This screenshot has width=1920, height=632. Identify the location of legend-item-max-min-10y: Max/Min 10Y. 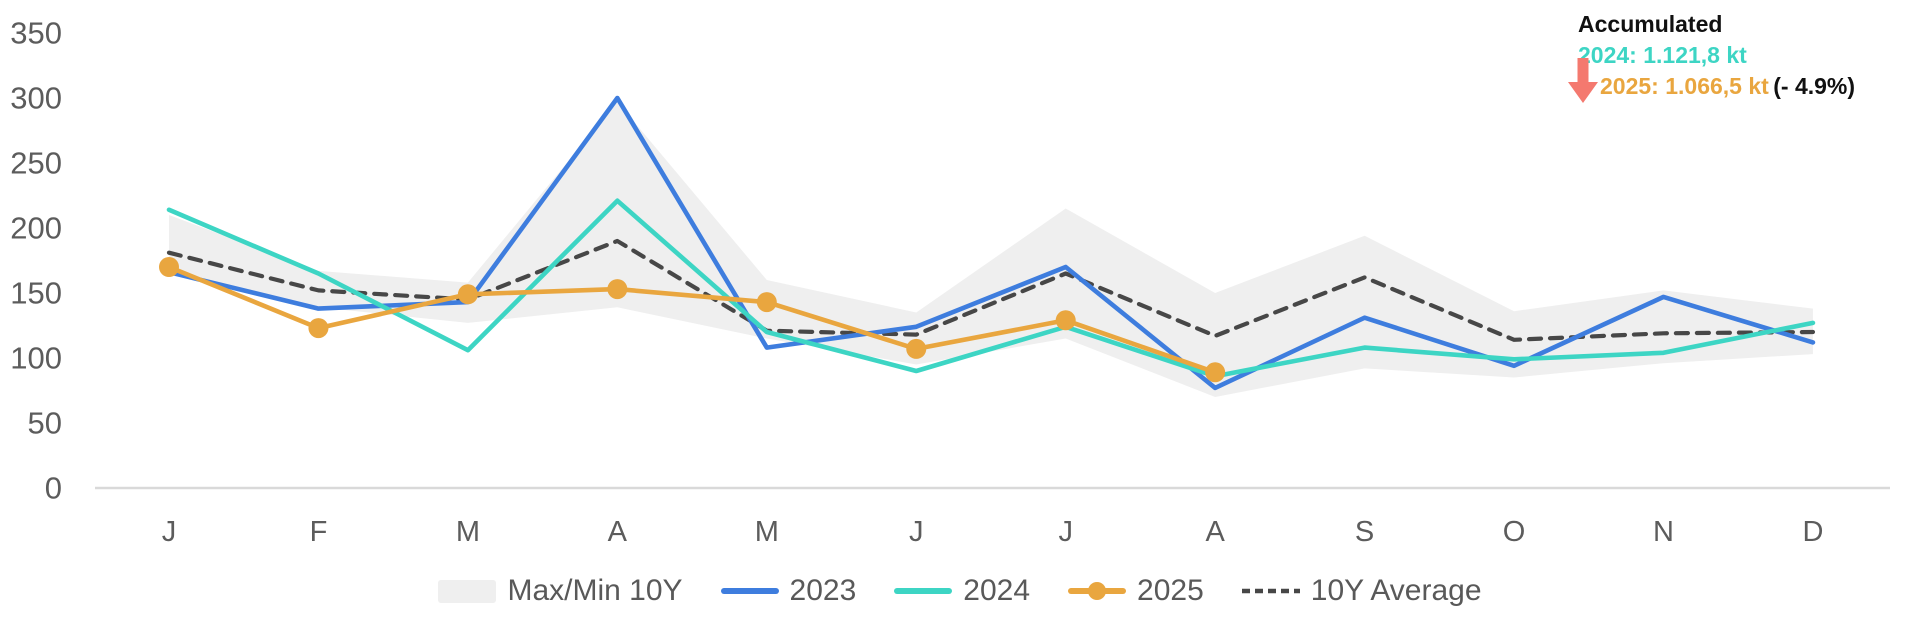
(560, 591).